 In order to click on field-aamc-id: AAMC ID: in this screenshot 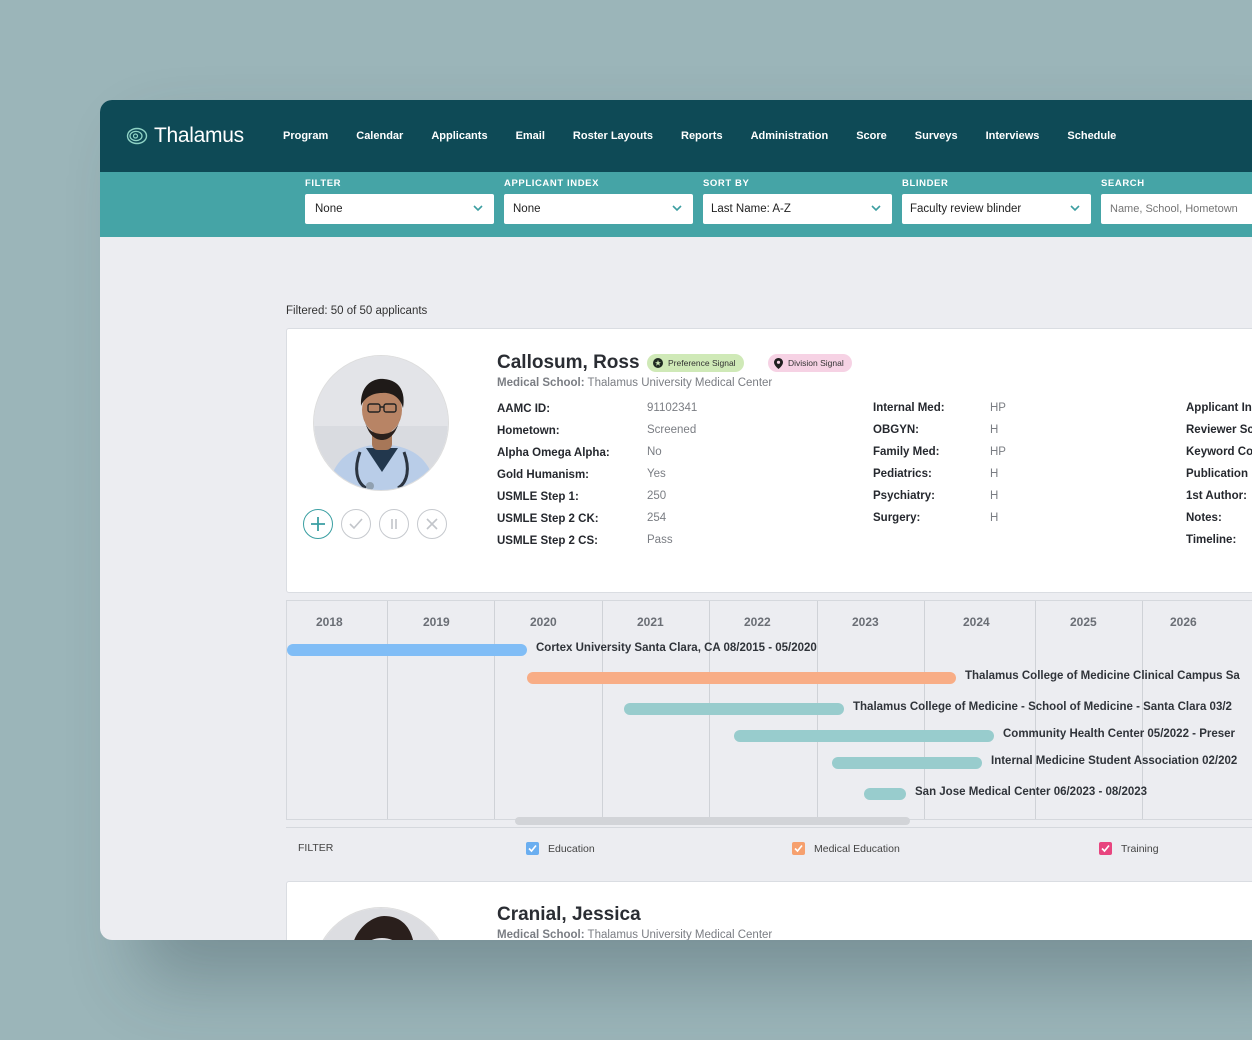, I will do `click(523, 409)`.